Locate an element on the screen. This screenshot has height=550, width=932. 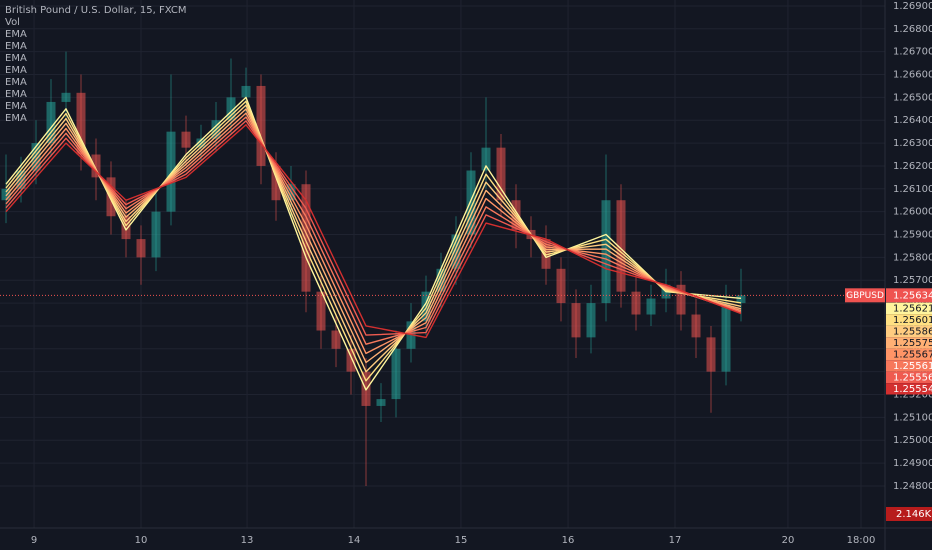
x-tick-label: 17 is located at coordinates (675, 540).